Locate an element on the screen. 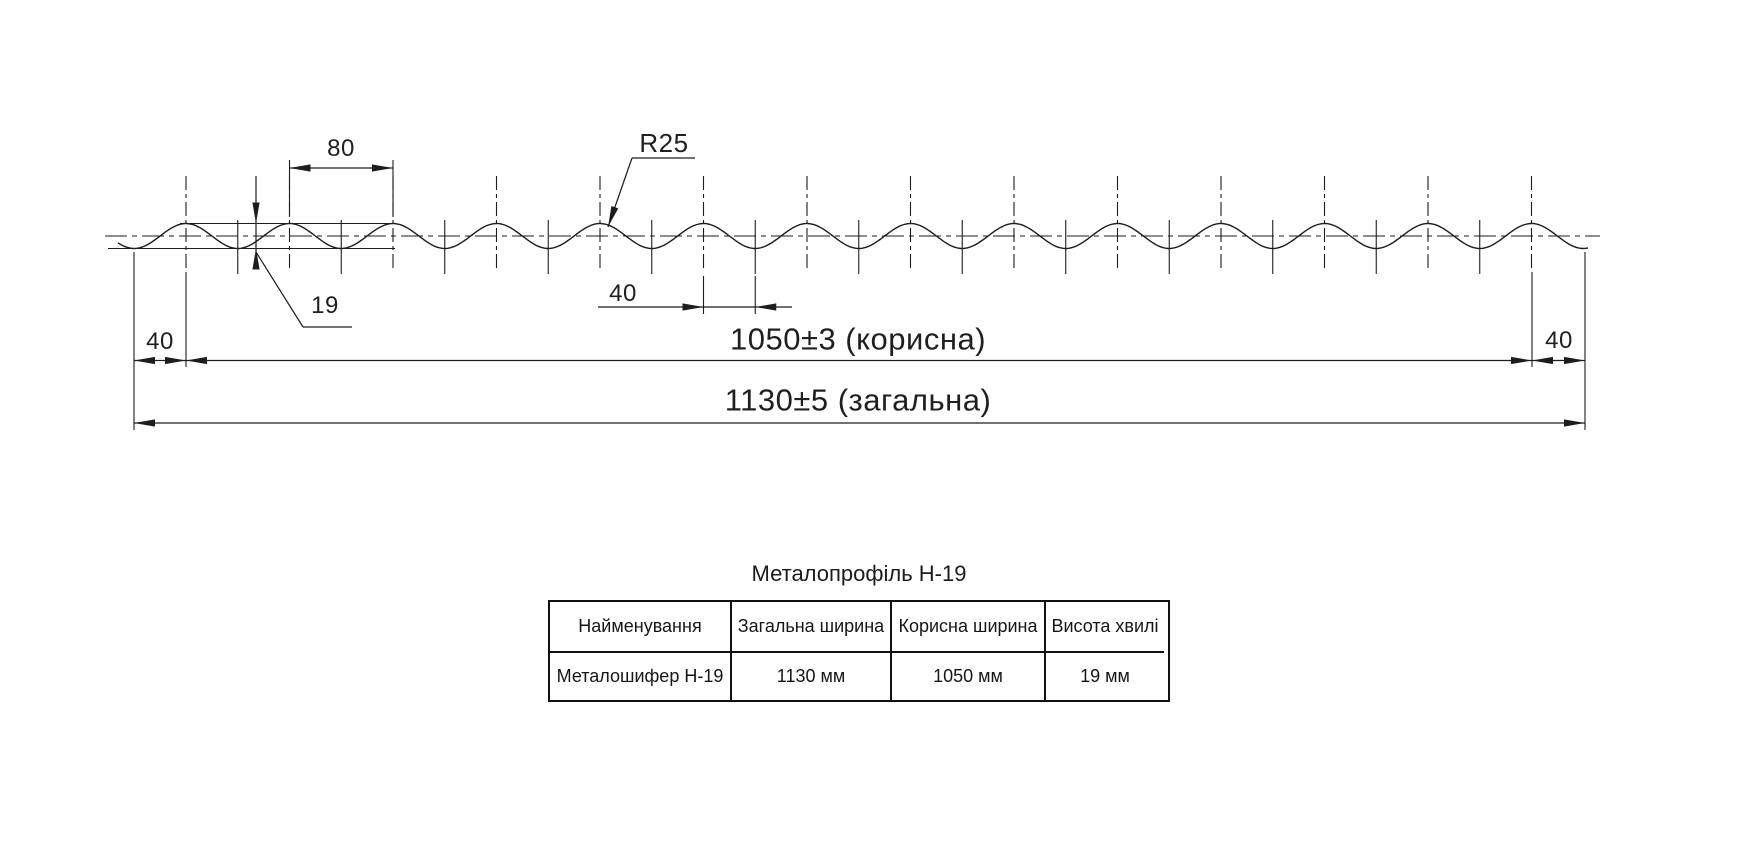  dim-edge-right-label: 40 is located at coordinates (1559, 340).